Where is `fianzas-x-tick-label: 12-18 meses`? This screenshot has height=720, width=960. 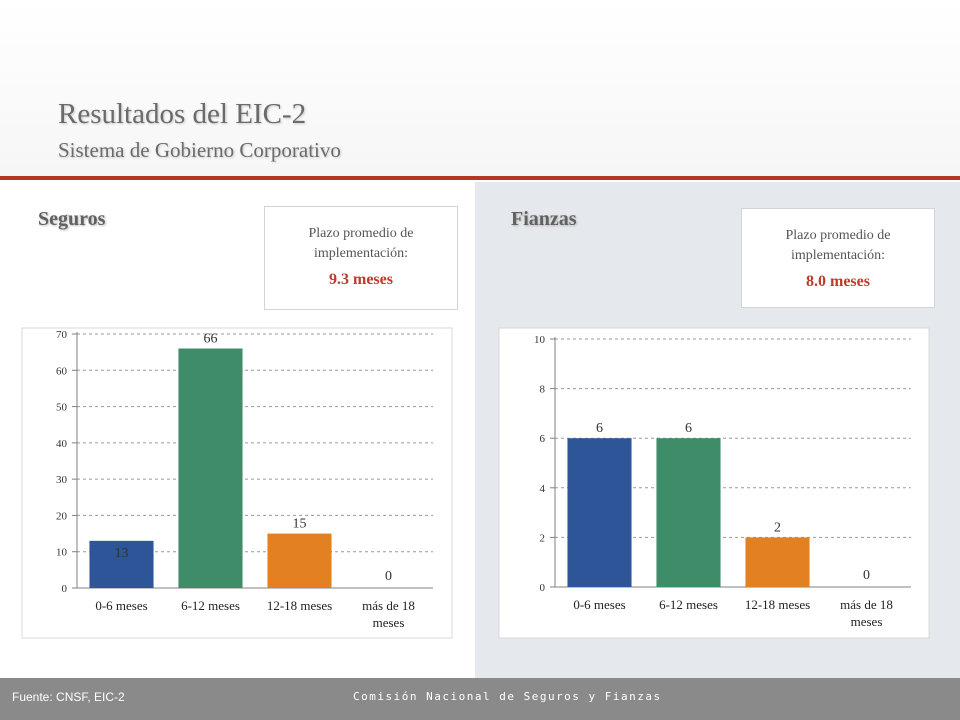 fianzas-x-tick-label: 12-18 meses is located at coordinates (777, 604).